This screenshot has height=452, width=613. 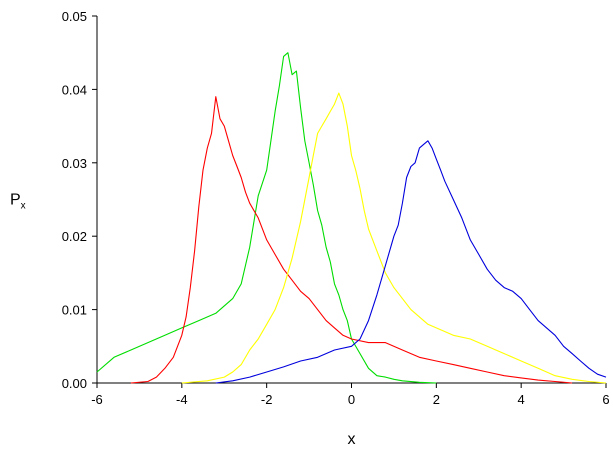 What do you see at coordinates (351, 399) in the screenshot?
I see `x-tick-label: 0` at bounding box center [351, 399].